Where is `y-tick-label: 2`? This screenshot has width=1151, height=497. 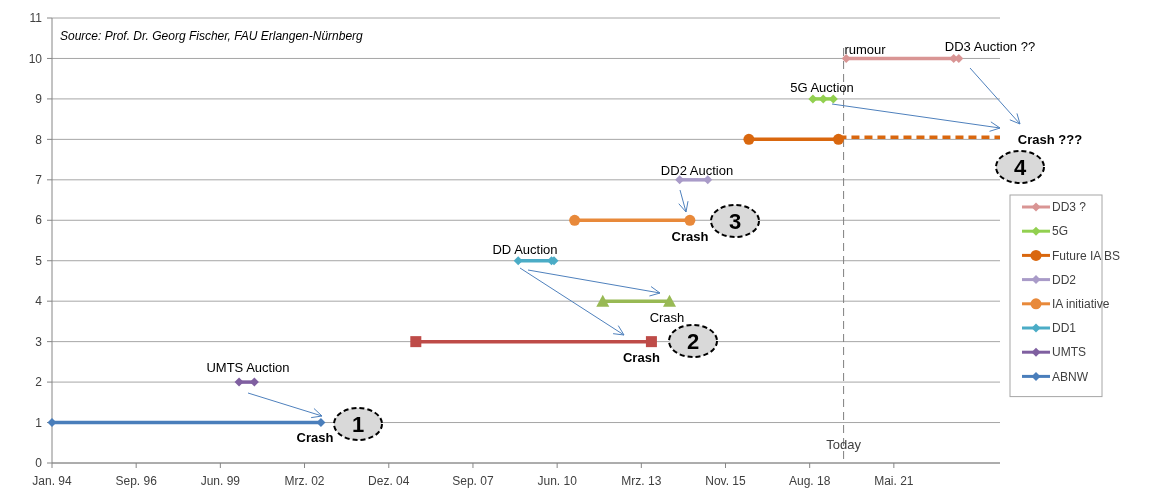
y-tick-label: 2 is located at coordinates (39, 382).